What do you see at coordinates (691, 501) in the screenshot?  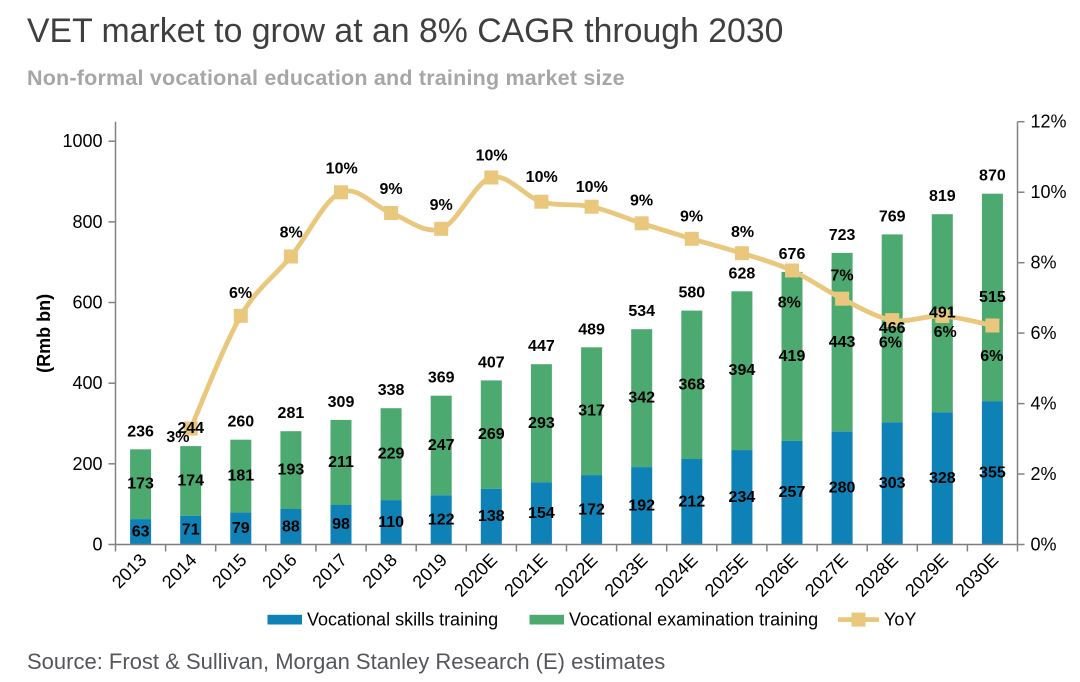 I see `svg-text: 212` at bounding box center [691, 501].